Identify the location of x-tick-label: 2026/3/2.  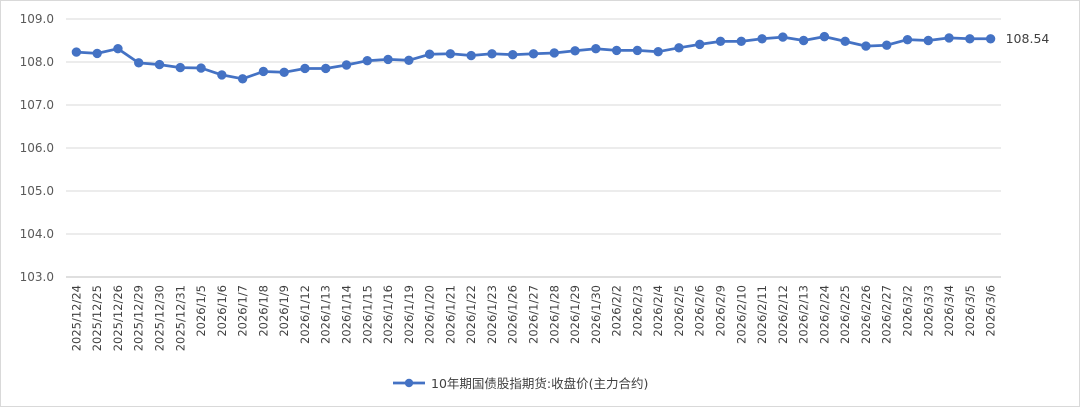
(908, 311).